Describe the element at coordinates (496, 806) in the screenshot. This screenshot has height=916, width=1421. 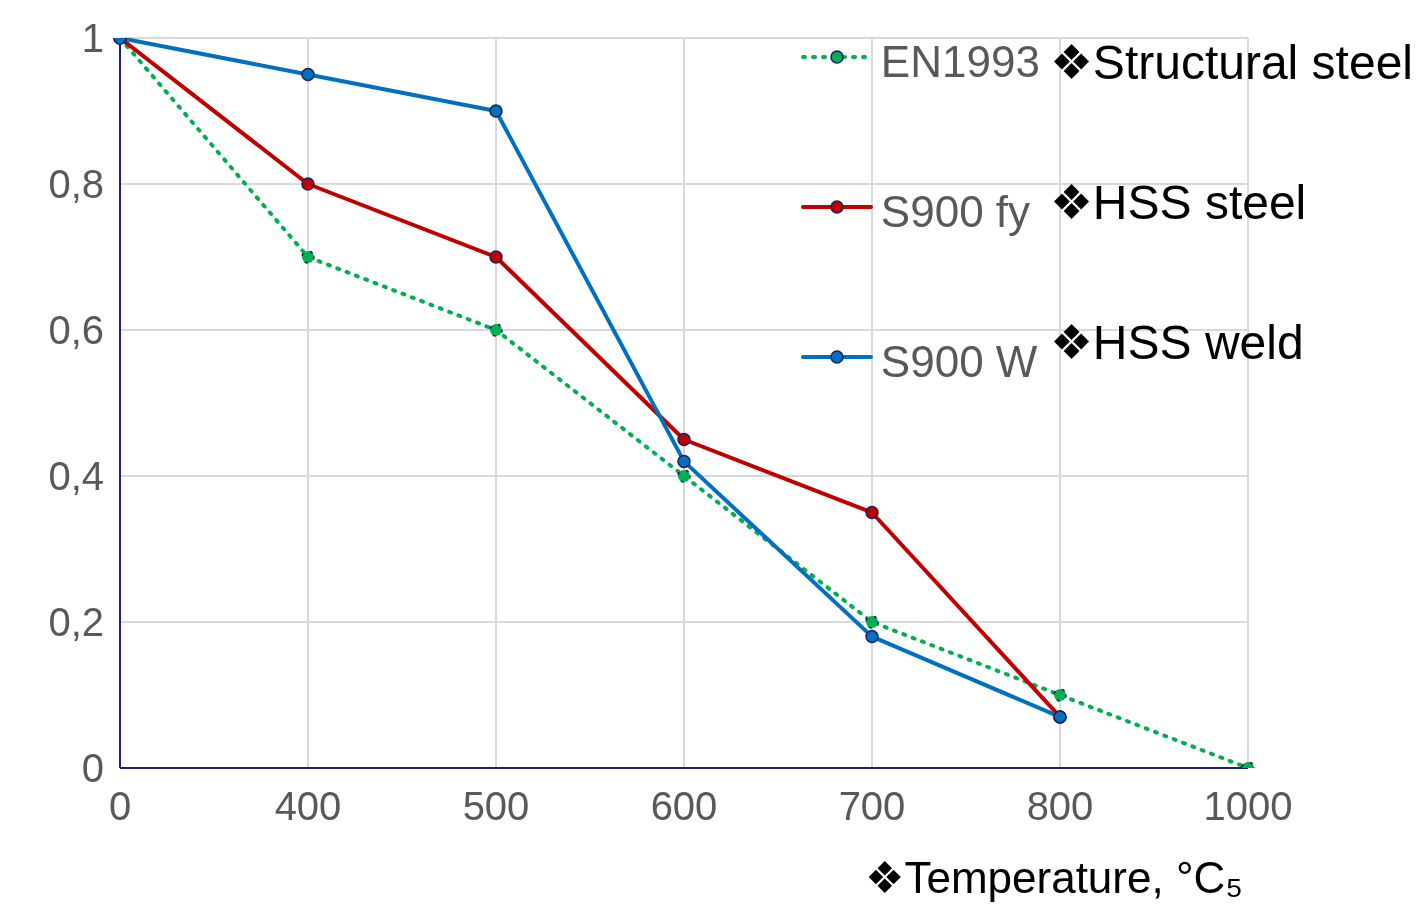
I see `x-tick-label: 500` at that location.